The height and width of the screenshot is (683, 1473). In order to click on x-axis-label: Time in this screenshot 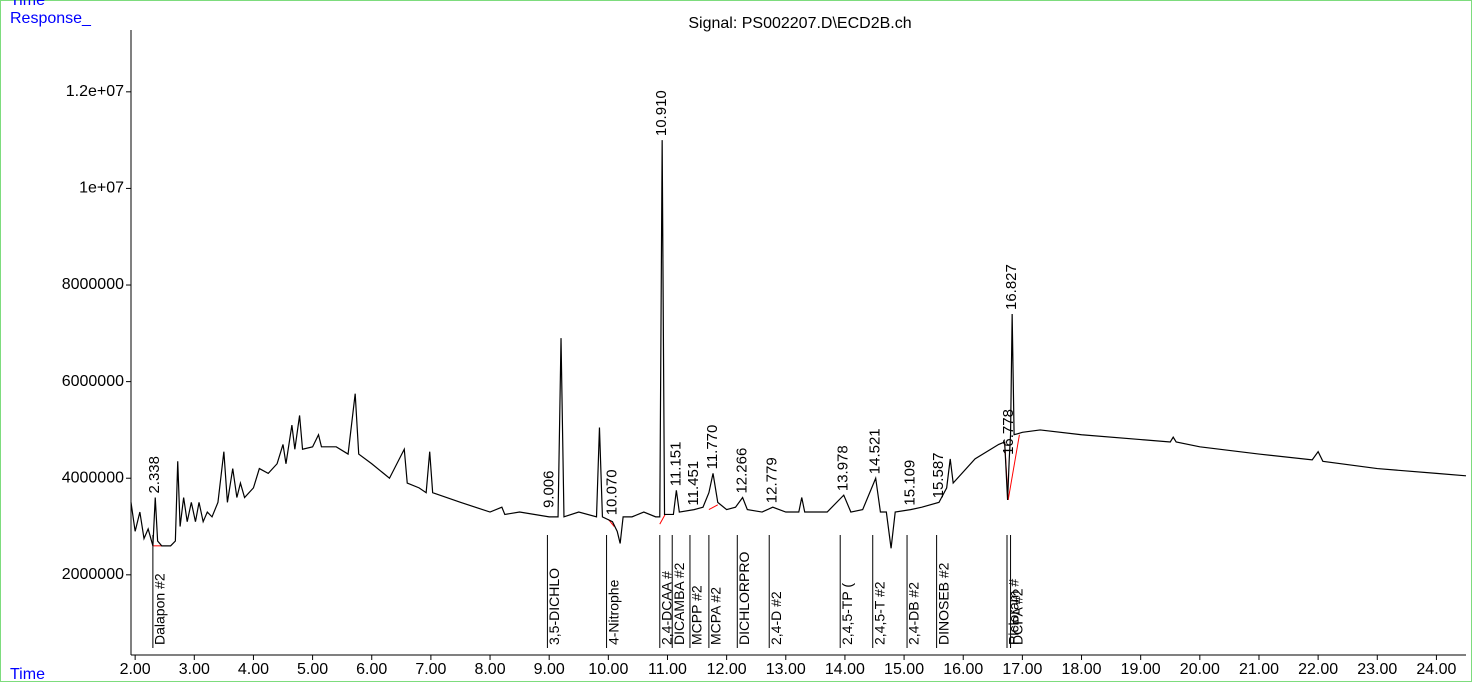, I will do `click(27, 674)`.